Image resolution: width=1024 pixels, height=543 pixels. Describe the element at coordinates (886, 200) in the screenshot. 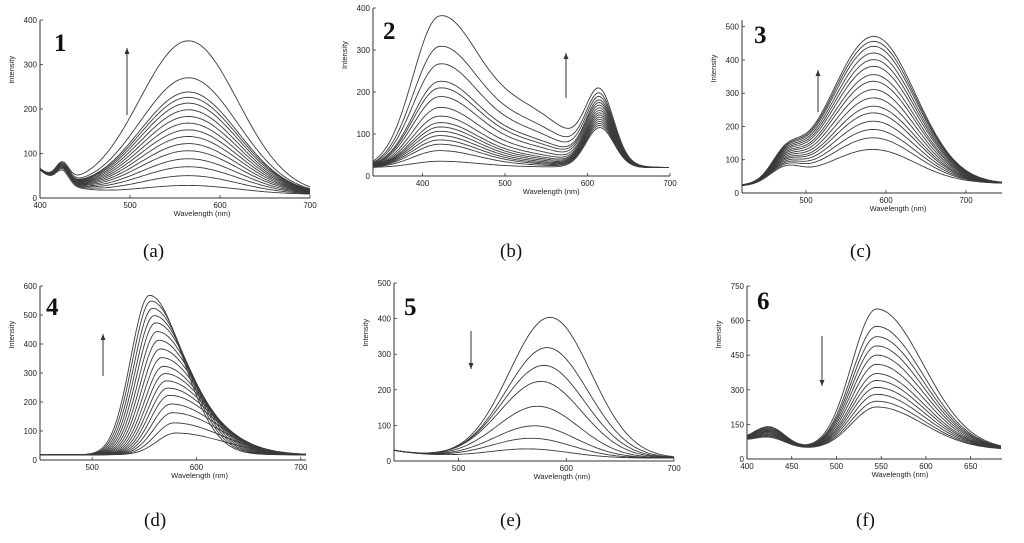

I see `chart-3-xtick-label: 600` at that location.